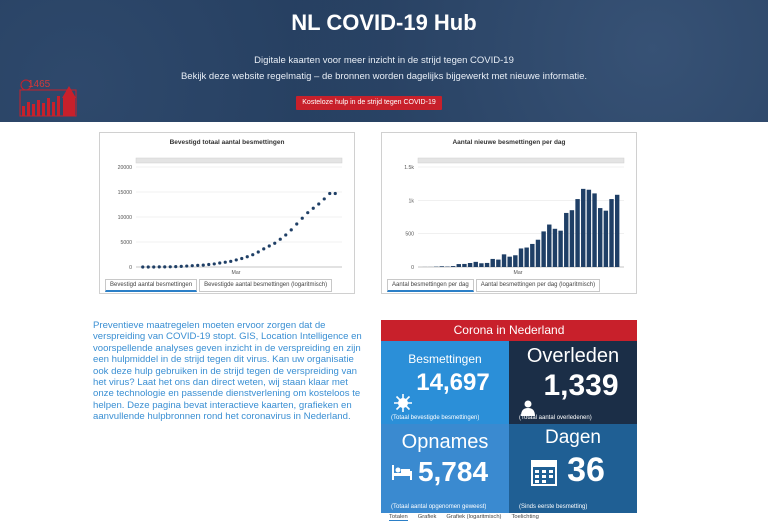 Image resolution: width=768 pixels, height=530 pixels. What do you see at coordinates (126, 243) in the screenshot?
I see `y-tick-label: 5000` at bounding box center [126, 243].